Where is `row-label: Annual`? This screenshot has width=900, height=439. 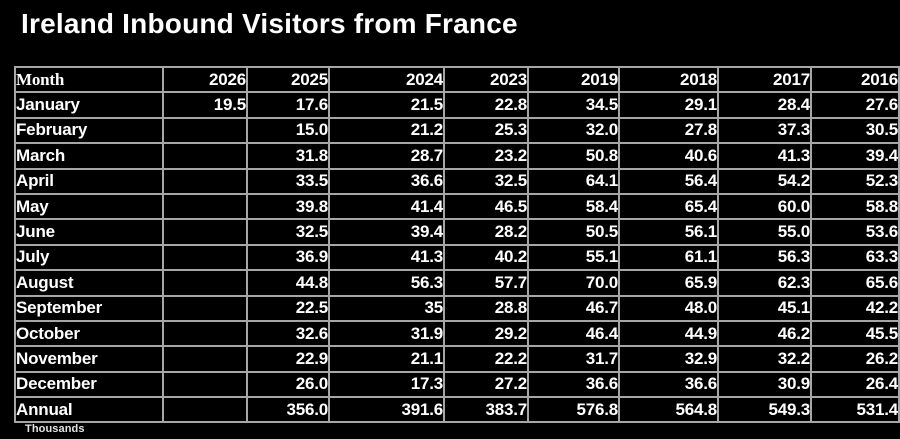 row-label: Annual is located at coordinates (89, 410).